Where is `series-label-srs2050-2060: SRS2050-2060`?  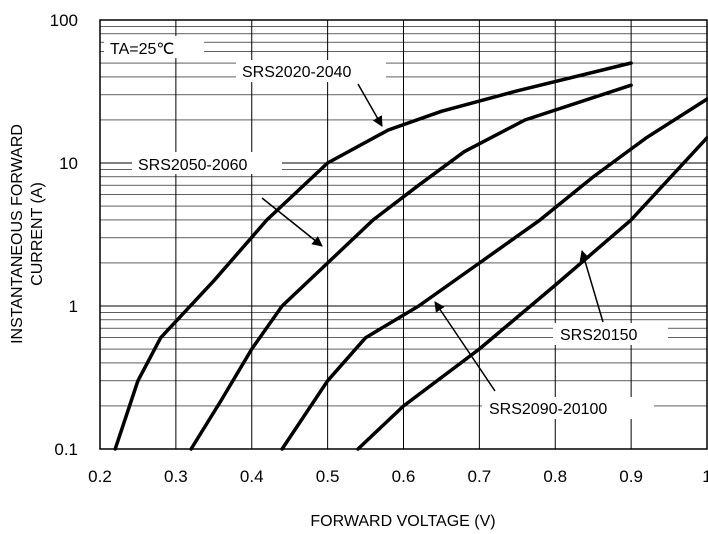 series-label-srs2050-2060: SRS2050-2060 is located at coordinates (193, 165).